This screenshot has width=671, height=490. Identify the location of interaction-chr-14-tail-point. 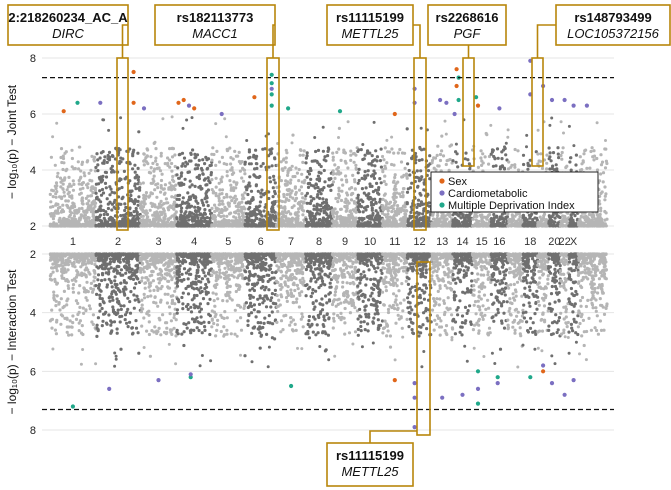
(465, 346).